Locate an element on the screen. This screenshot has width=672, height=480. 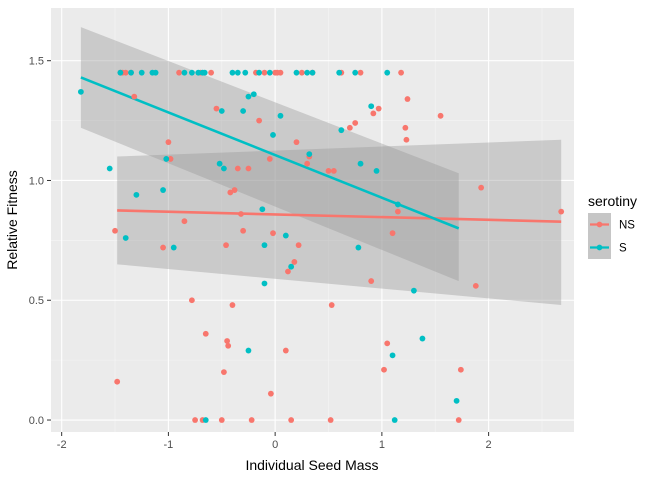
legend-label-ns: NS is located at coordinates (627, 226).